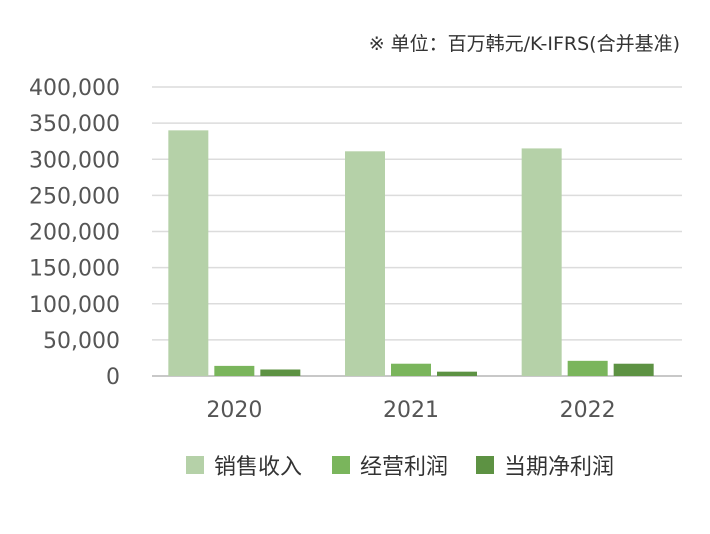 The width and height of the screenshot is (710, 534). Describe the element at coordinates (234, 410) in the screenshot. I see `x-tick-label: 2020` at that location.